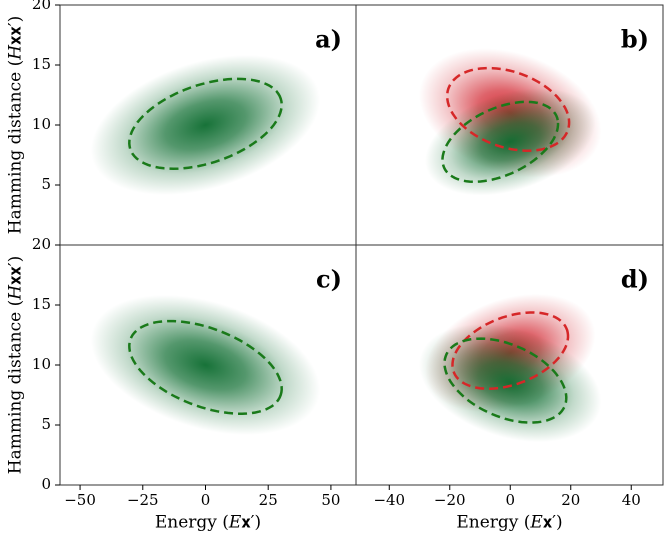  Describe the element at coordinates (46, 484) in the screenshot. I see `y-tick-label: 0` at that location.